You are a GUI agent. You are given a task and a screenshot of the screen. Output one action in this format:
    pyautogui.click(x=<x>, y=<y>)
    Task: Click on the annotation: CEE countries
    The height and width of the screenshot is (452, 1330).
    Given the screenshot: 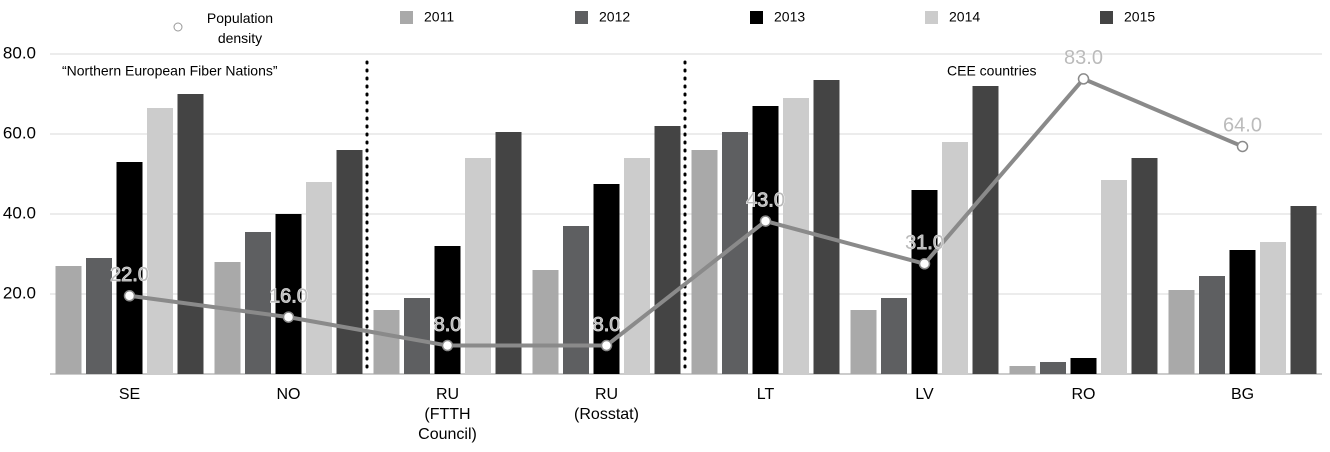 What is the action you would take?
    pyautogui.click(x=991, y=71)
    